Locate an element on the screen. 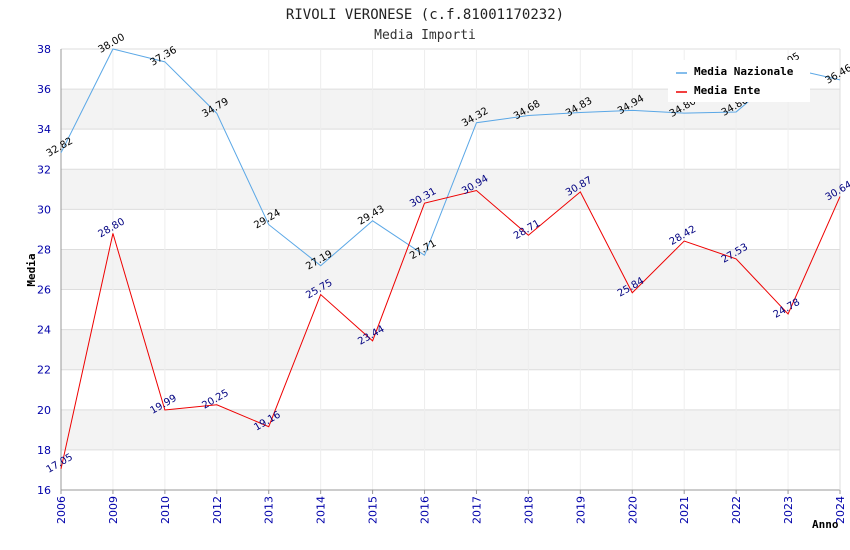  y-tick-label: 16 is located at coordinates (44, 490).